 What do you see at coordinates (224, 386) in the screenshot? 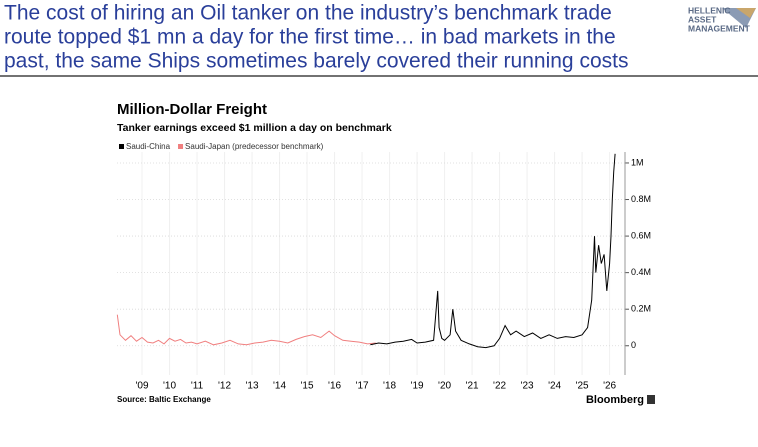
I see `x-tick-label: '12` at bounding box center [224, 386].